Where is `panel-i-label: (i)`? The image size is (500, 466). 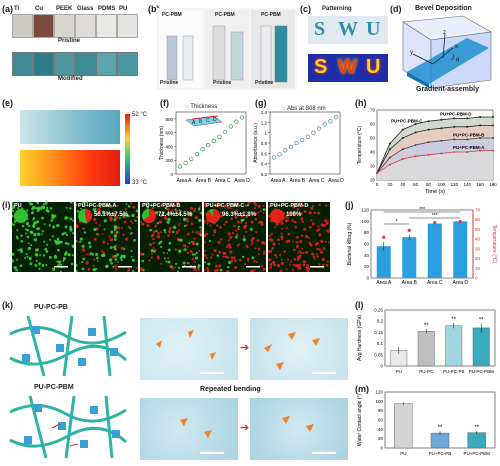
panel-i-label: (i) is located at coordinates (6, 205).